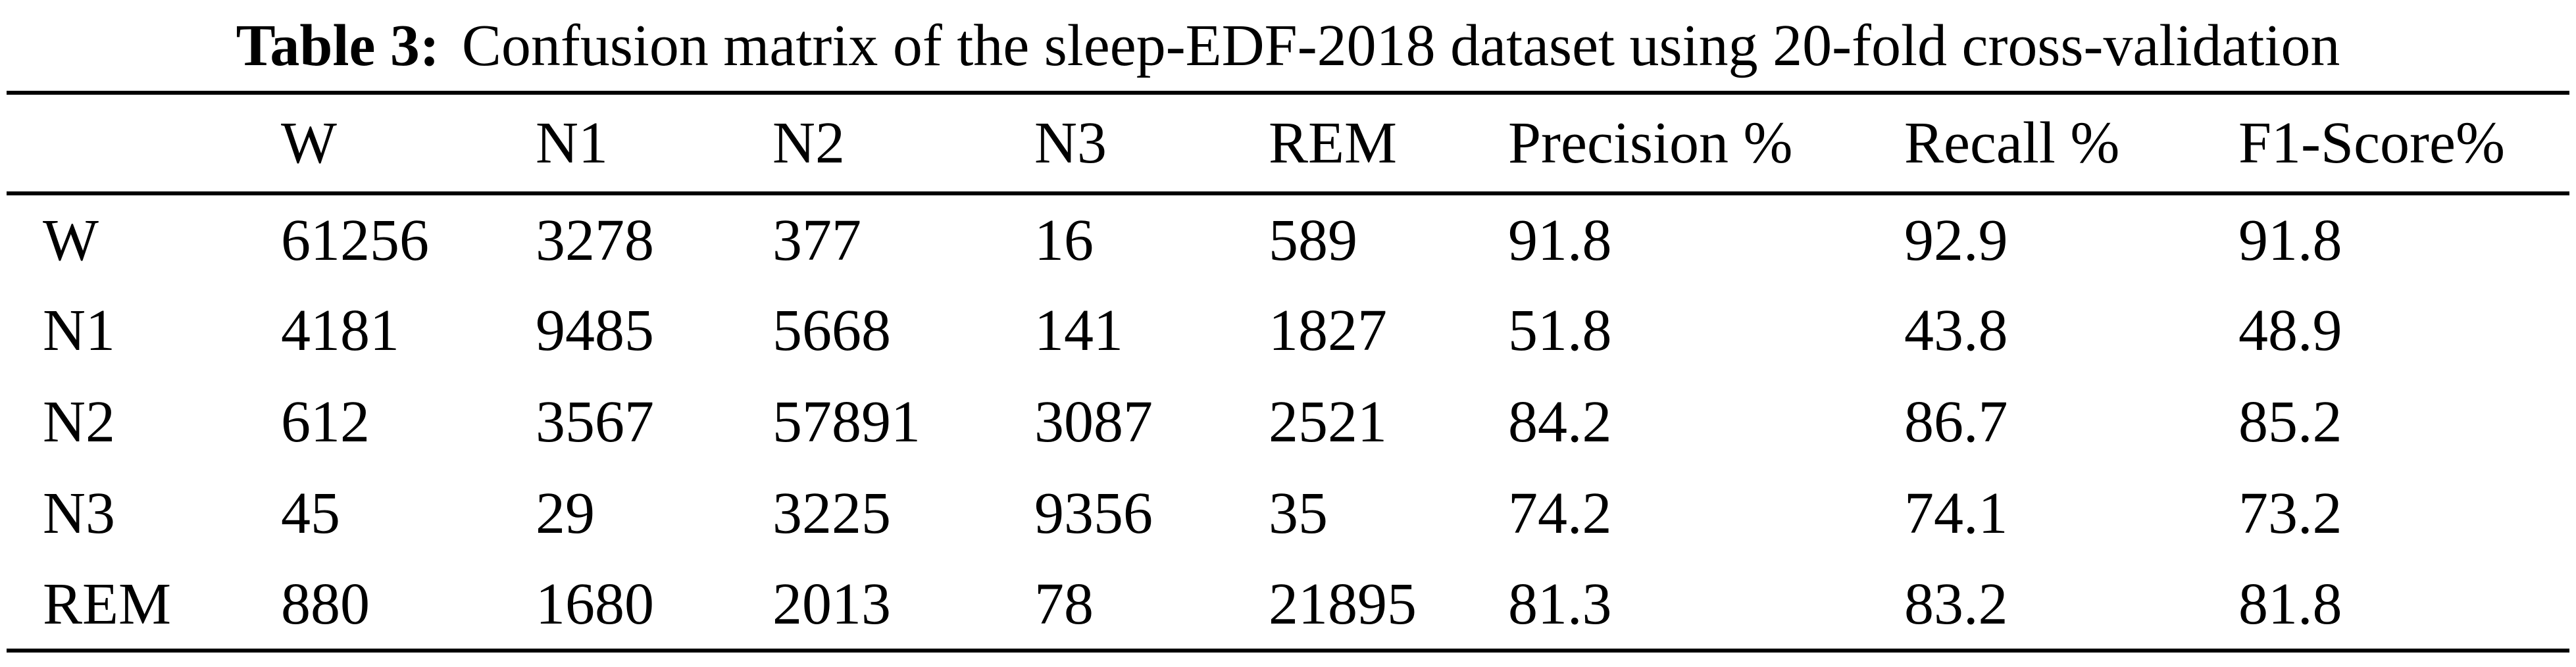 Image resolution: width=2576 pixels, height=667 pixels. What do you see at coordinates (1151, 144) in the screenshot?
I see `header-cell-n3: N3` at bounding box center [1151, 144].